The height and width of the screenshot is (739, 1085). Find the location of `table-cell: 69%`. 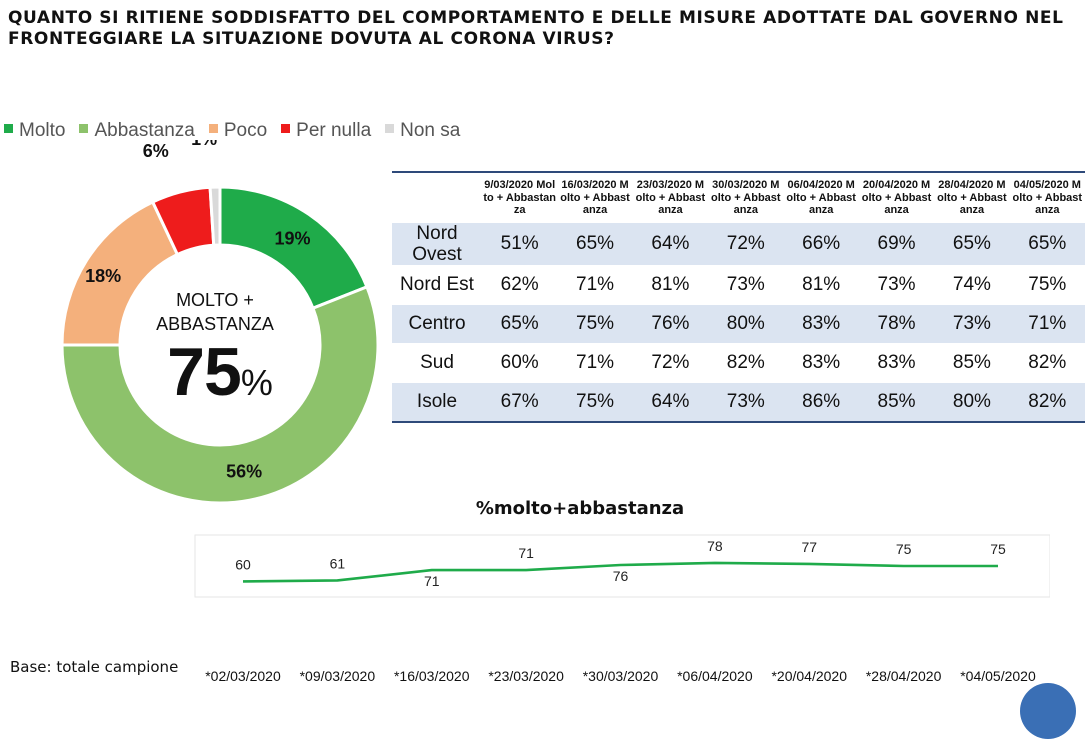

table-cell: 69% is located at coordinates (896, 243).